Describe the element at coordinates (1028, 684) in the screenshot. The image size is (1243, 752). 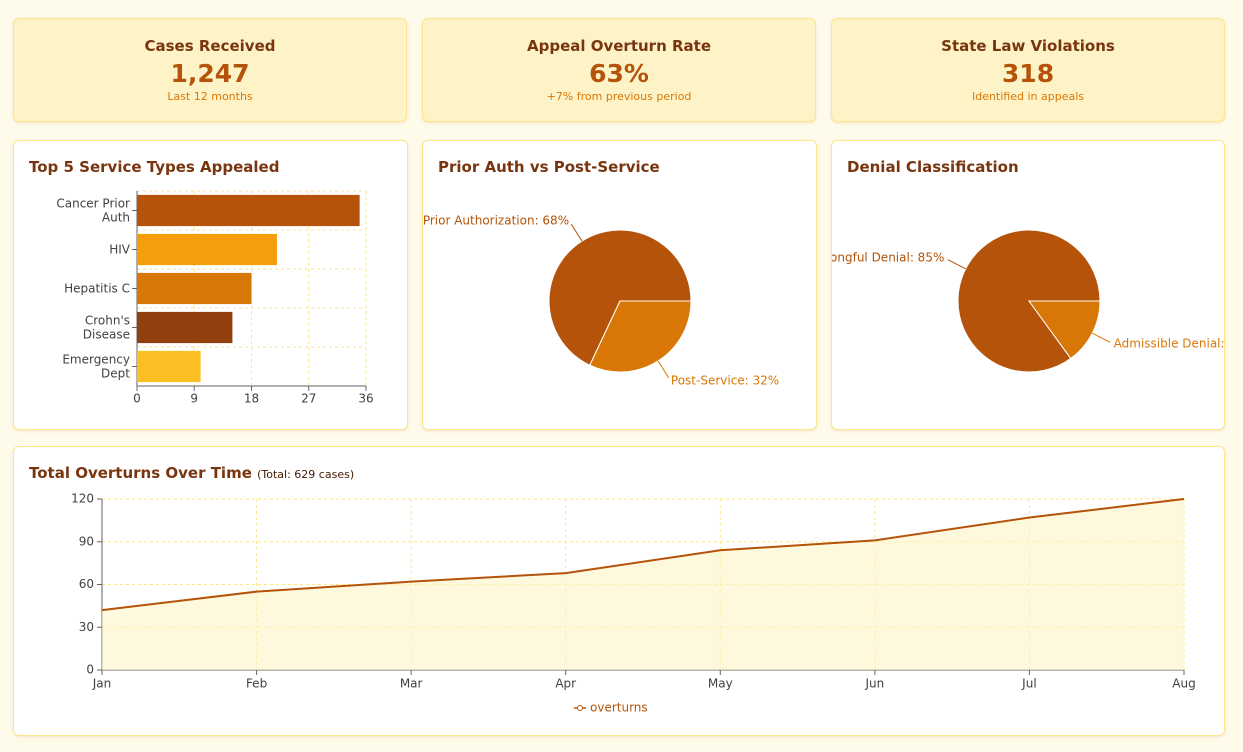
I see `x-tick-label: Jul` at that location.